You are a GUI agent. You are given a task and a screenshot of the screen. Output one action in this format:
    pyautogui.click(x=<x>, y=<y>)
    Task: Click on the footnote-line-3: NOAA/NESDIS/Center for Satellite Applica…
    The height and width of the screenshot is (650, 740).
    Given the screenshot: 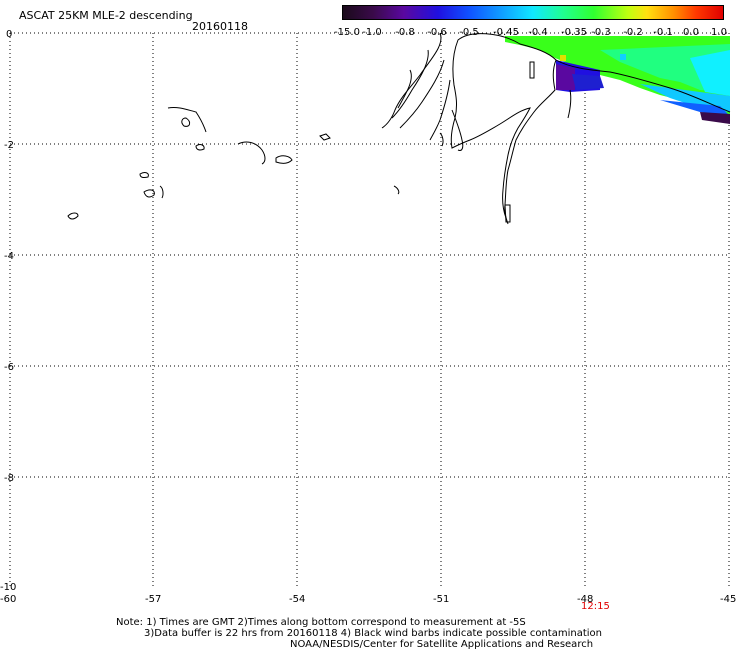 What is the action you would take?
    pyautogui.click(x=442, y=644)
    